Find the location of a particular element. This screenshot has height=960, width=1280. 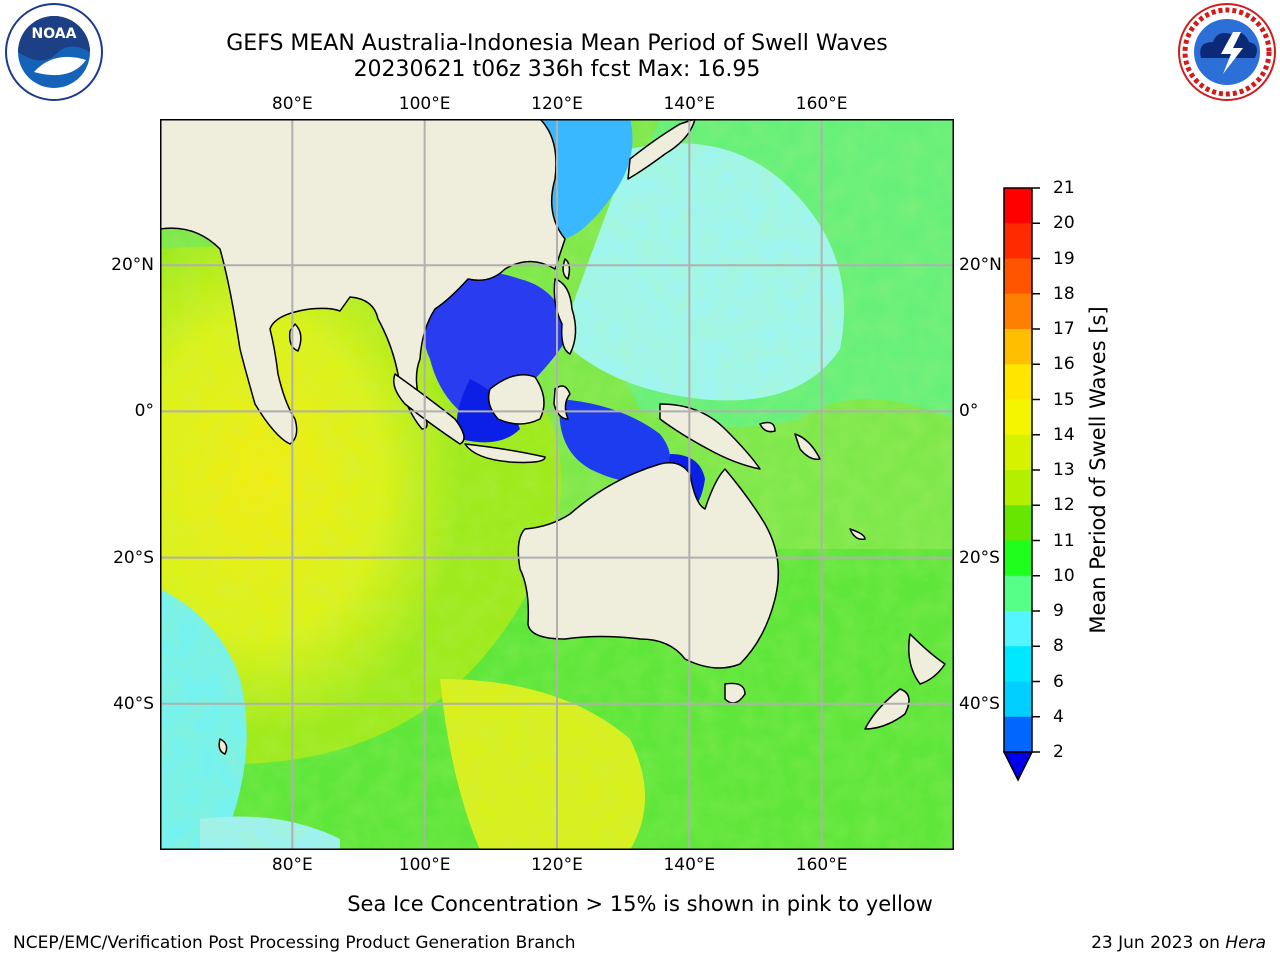

lat-left-item: 0° is located at coordinates (144, 411).